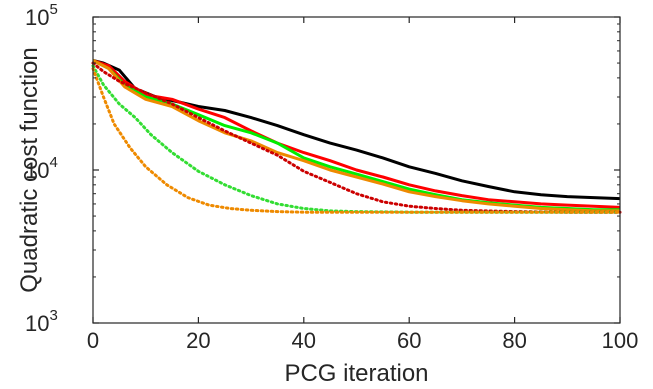  Describe the element at coordinates (41, 168) in the screenshot. I see `y-tick-label-1: 10⁴` at that location.